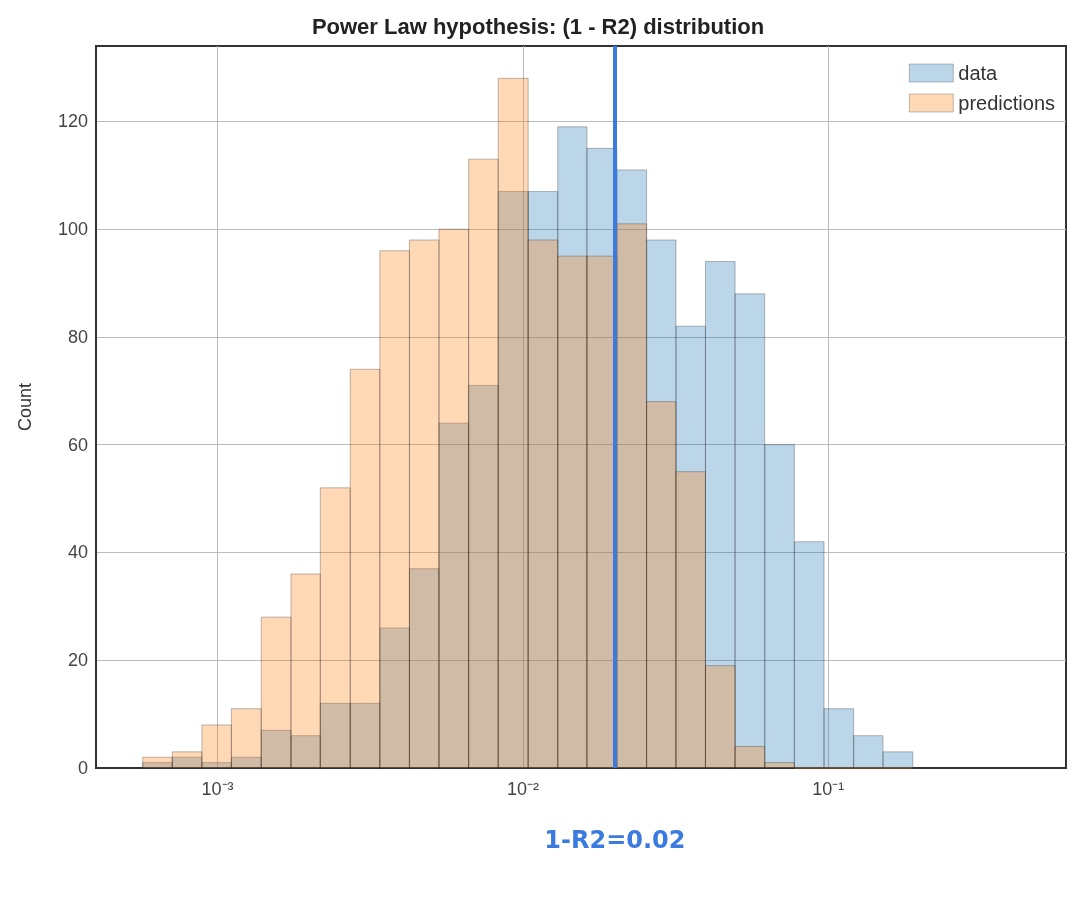 This screenshot has width=1076, height=911. What do you see at coordinates (82, 768) in the screenshot?
I see `y-tick-label: 0` at bounding box center [82, 768].